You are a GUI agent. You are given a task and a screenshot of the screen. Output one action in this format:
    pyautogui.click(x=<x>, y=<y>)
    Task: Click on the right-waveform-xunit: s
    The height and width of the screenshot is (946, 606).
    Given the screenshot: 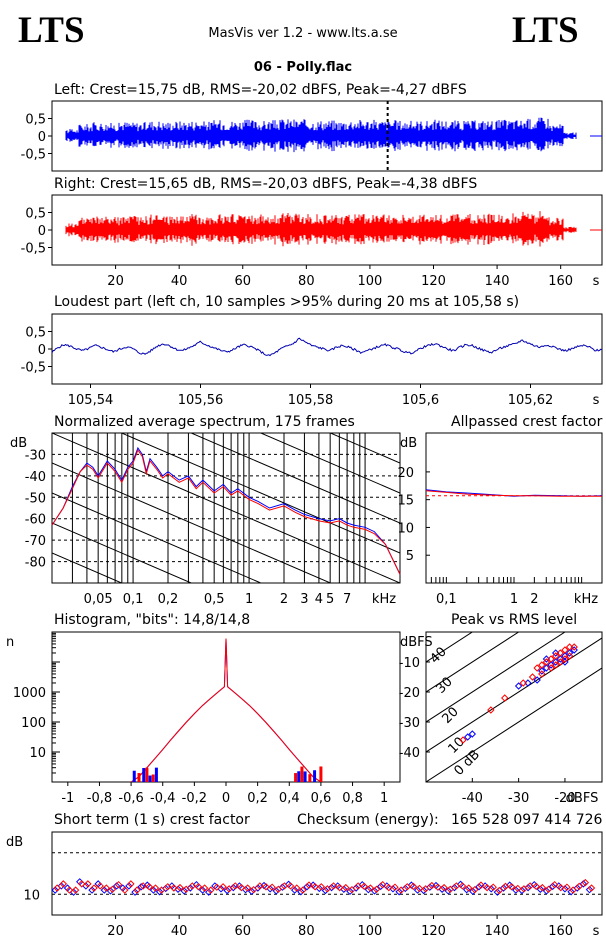 What is the action you would take?
    pyautogui.click(x=596, y=281)
    